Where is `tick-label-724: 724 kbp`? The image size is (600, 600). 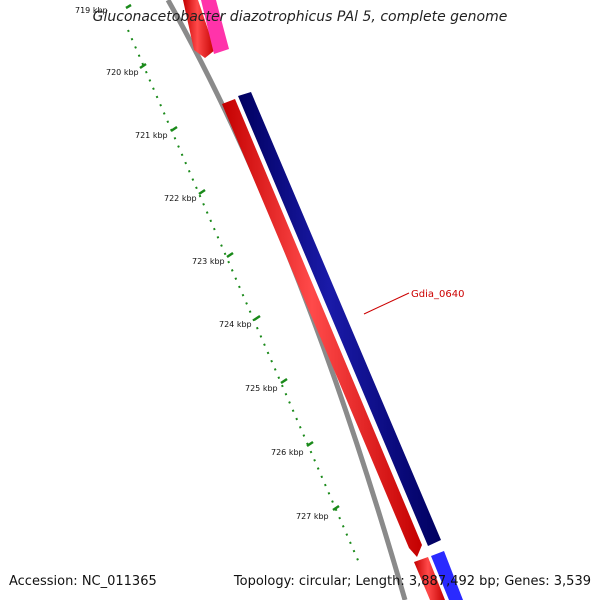
tick-label-724: 724 kbp is located at coordinates (235, 324).